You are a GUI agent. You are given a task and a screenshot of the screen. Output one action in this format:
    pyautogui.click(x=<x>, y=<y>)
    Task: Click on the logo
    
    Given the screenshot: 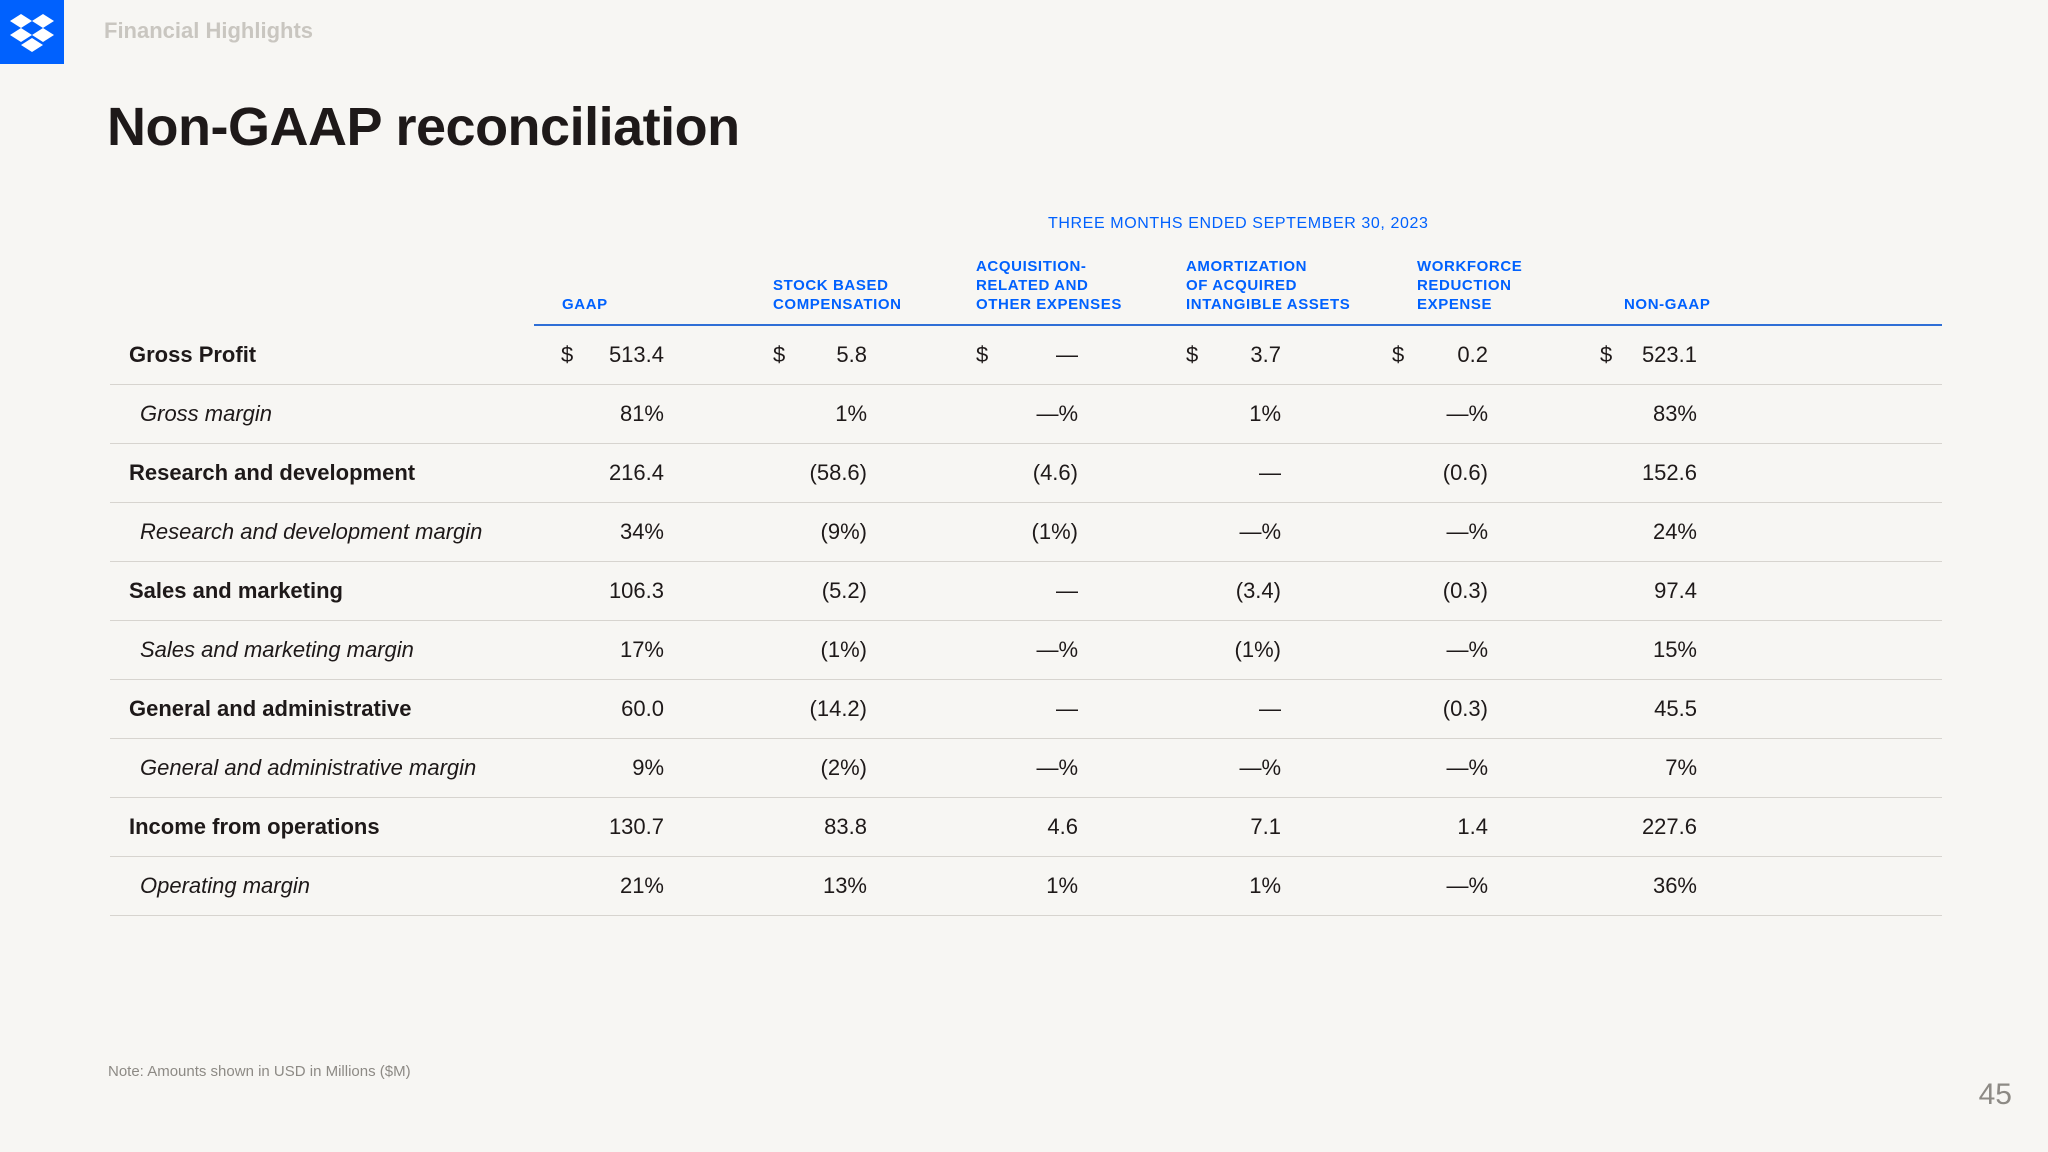 What is the action you would take?
    pyautogui.click(x=32, y=32)
    